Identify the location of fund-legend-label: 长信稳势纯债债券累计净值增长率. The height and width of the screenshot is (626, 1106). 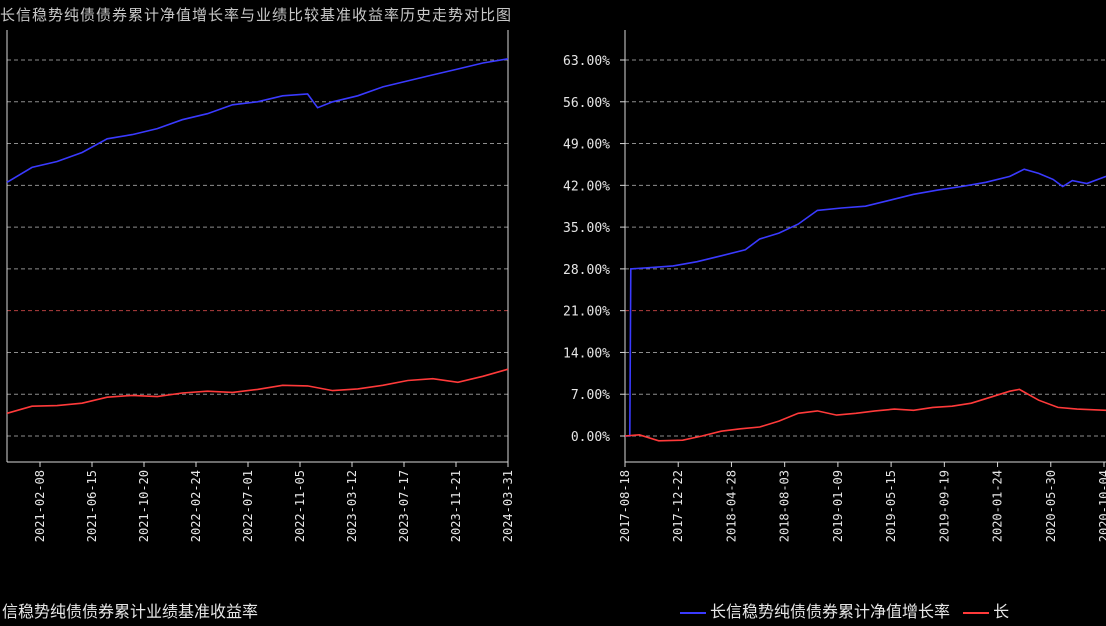
(830, 611).